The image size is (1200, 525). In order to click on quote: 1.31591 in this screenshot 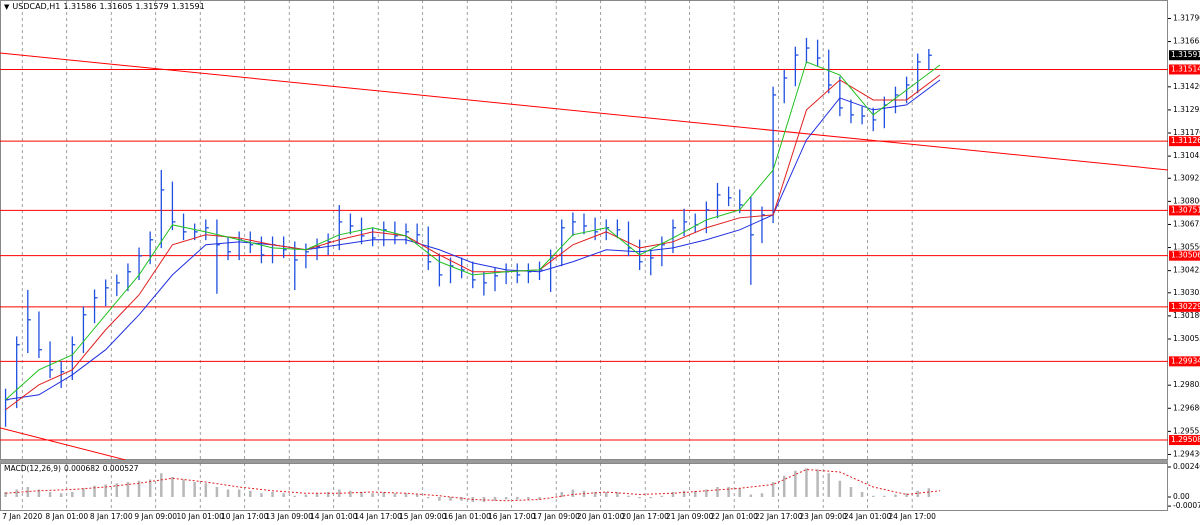, I will do `click(188, 6)`.